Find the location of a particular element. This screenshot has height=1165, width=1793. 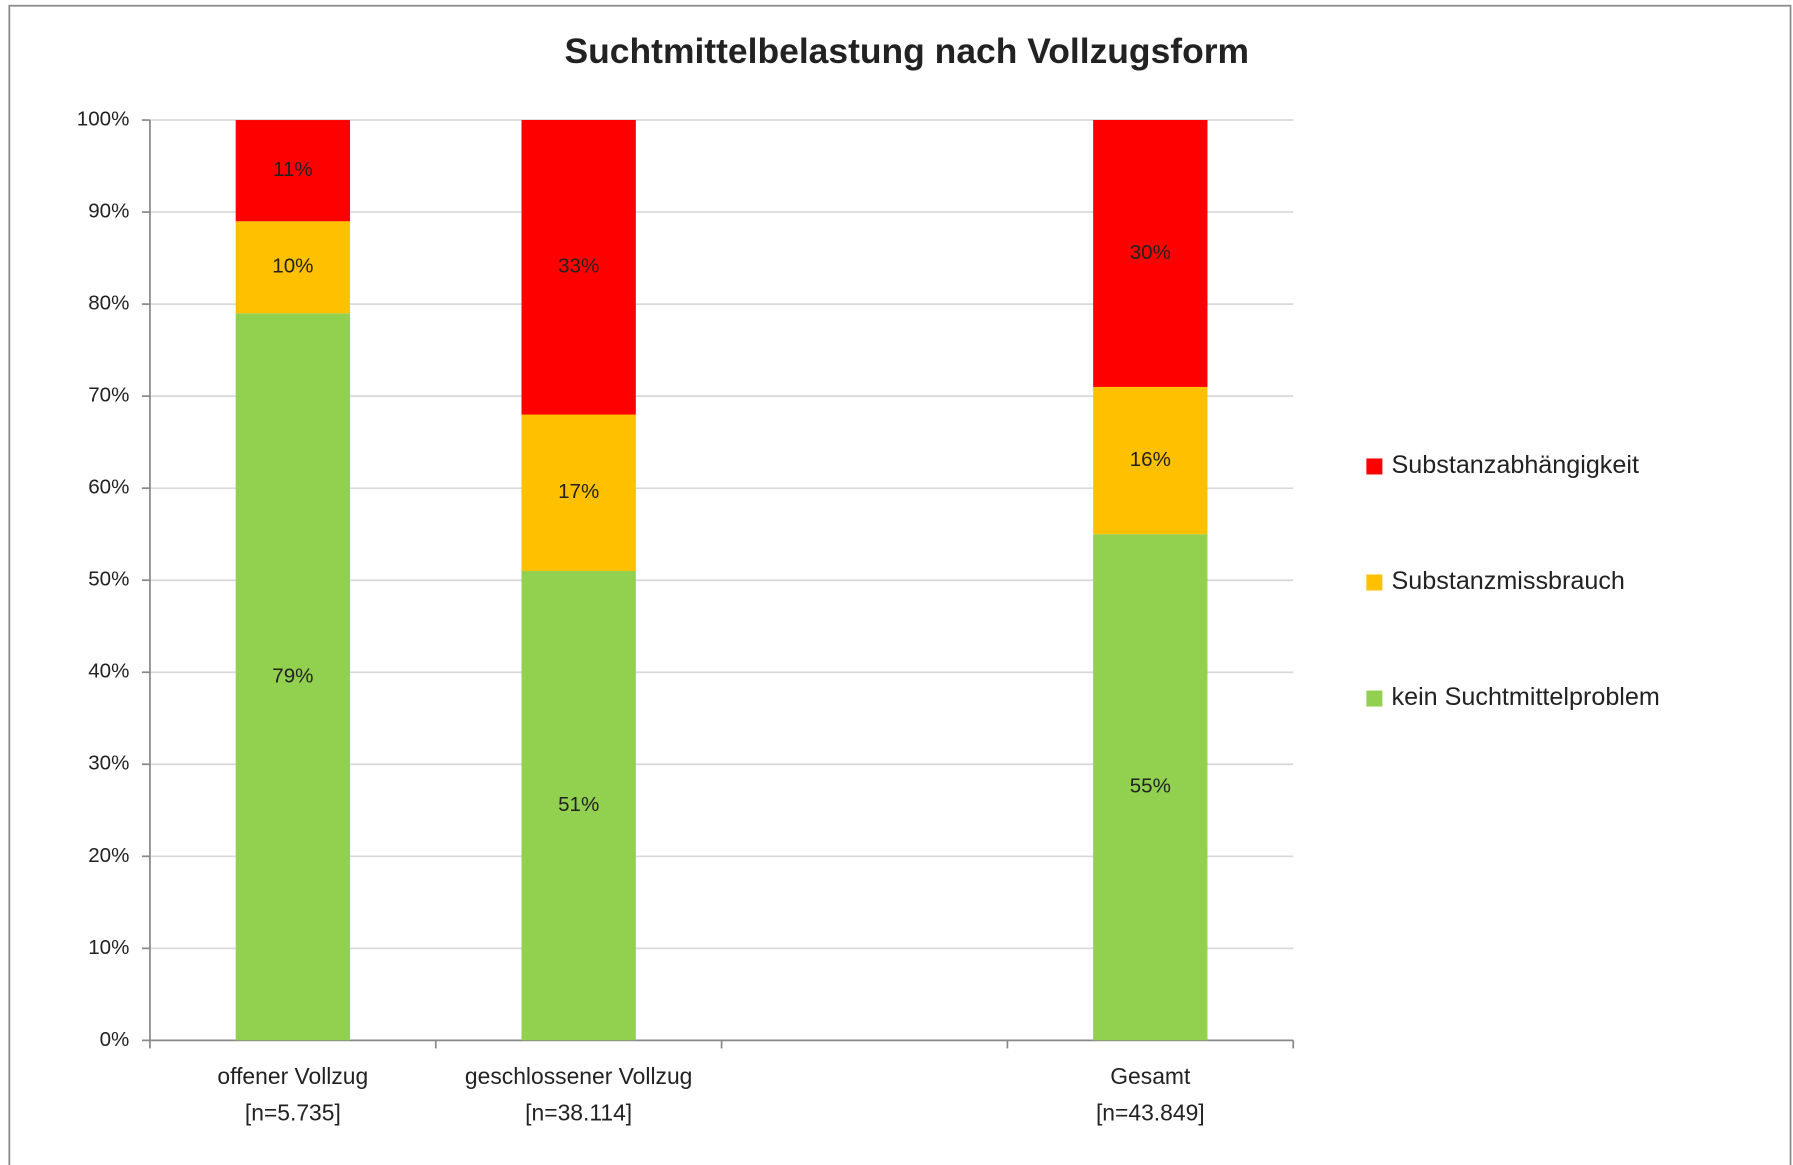

y-tick-label: 40% is located at coordinates (108, 671).